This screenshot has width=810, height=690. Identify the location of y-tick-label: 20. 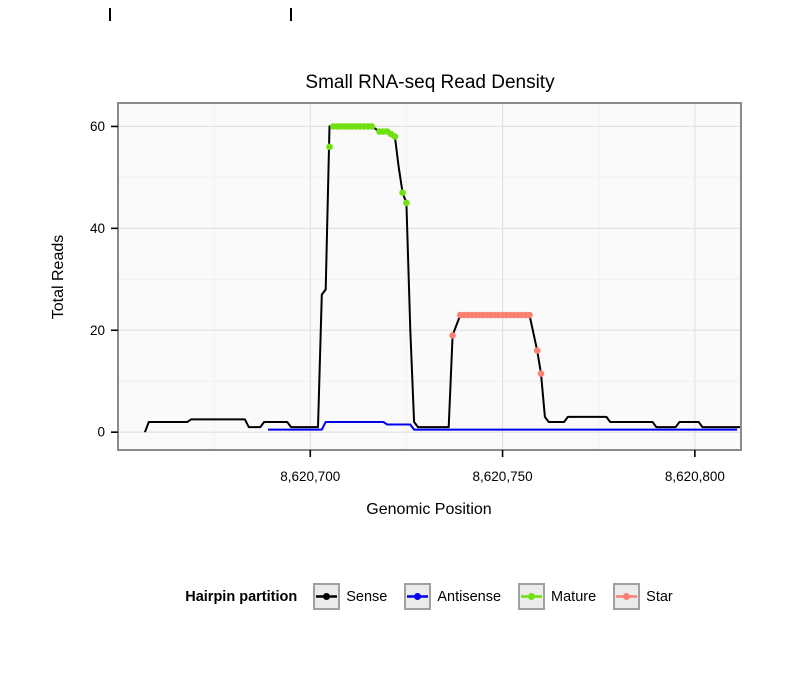
(97, 330).